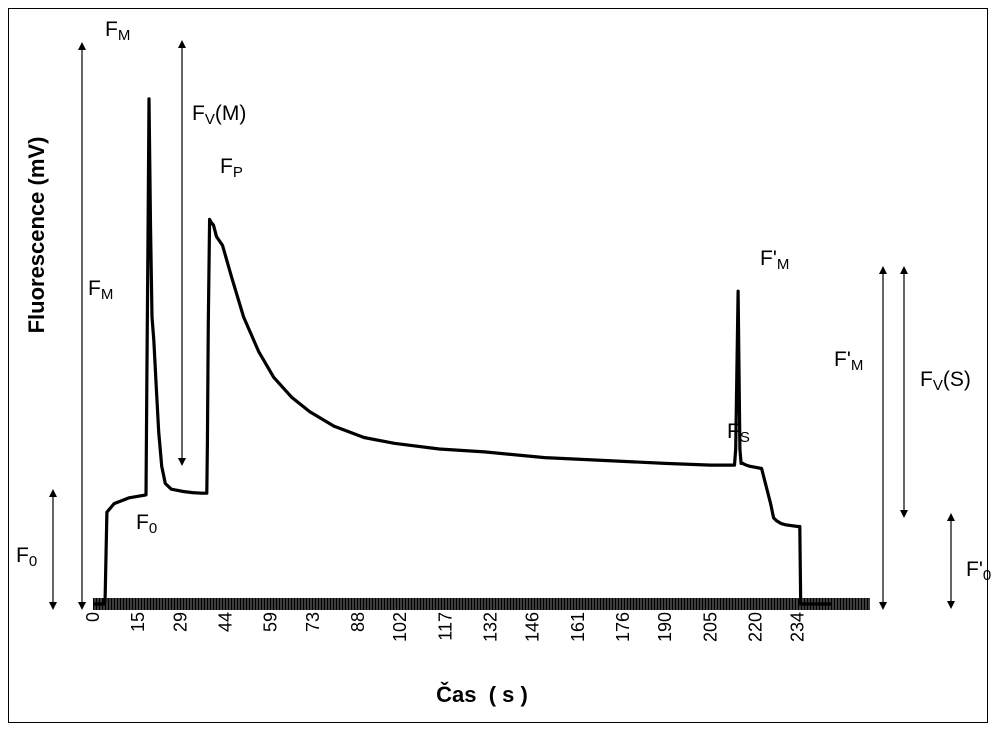 The width and height of the screenshot is (994, 731). I want to click on annotation-fs: FS, so click(738, 433).